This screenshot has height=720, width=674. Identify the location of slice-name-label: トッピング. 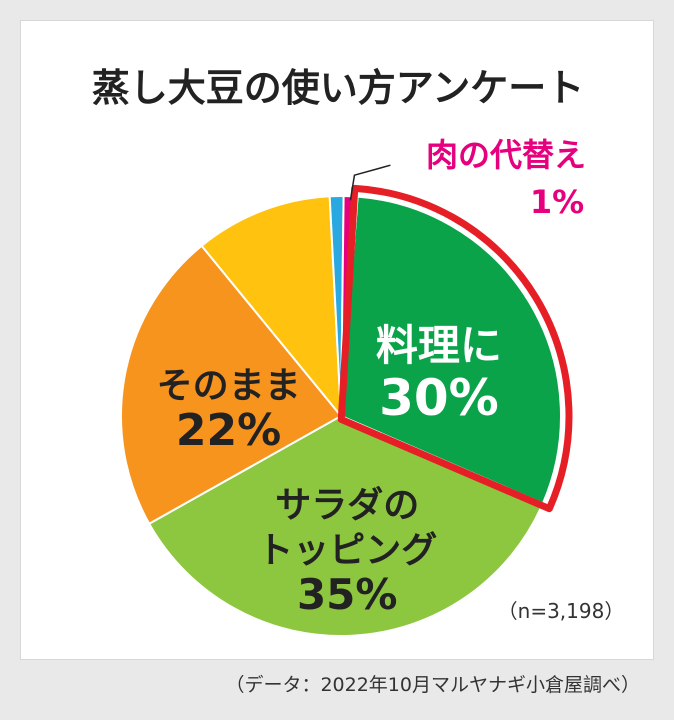
(347, 550).